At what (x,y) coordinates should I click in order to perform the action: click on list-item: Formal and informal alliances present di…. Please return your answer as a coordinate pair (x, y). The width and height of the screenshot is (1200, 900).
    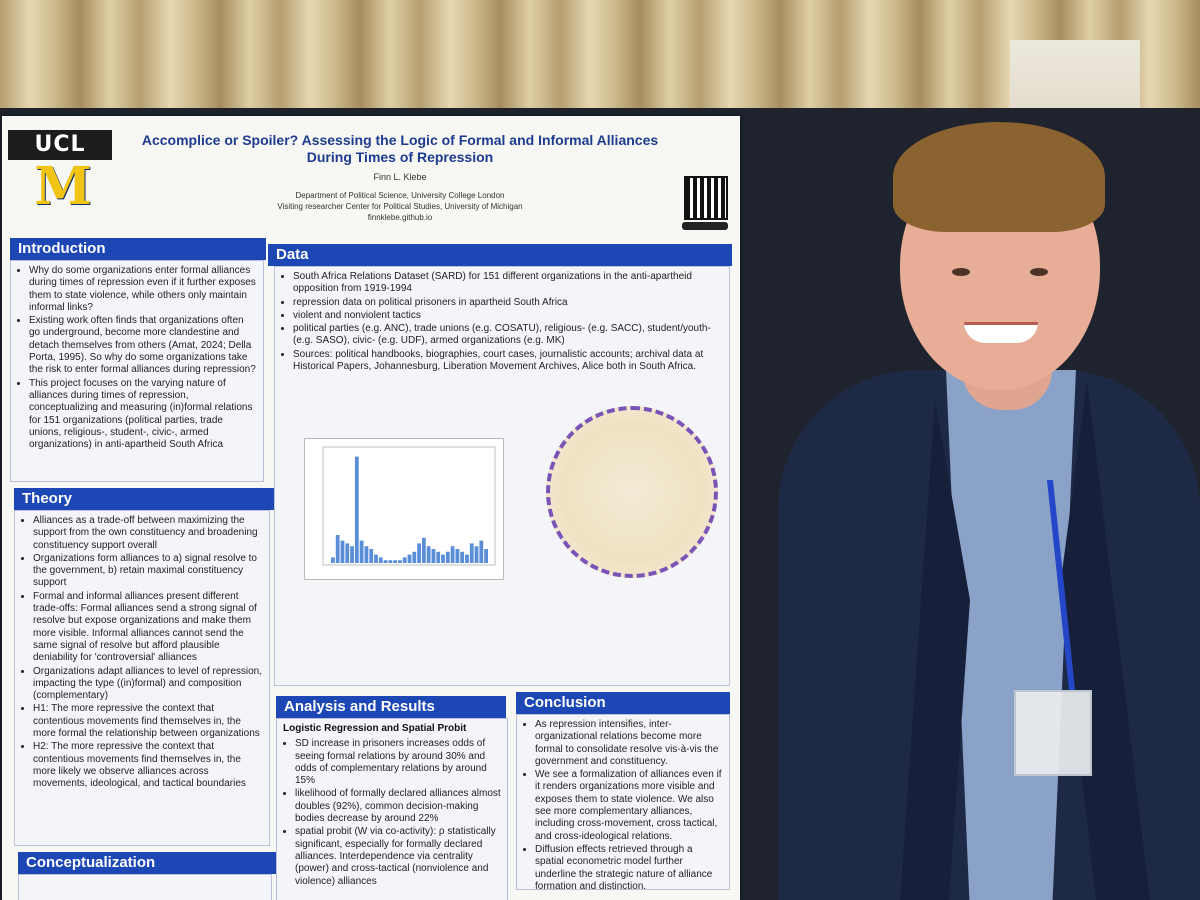
    Looking at the image, I should click on (148, 628).